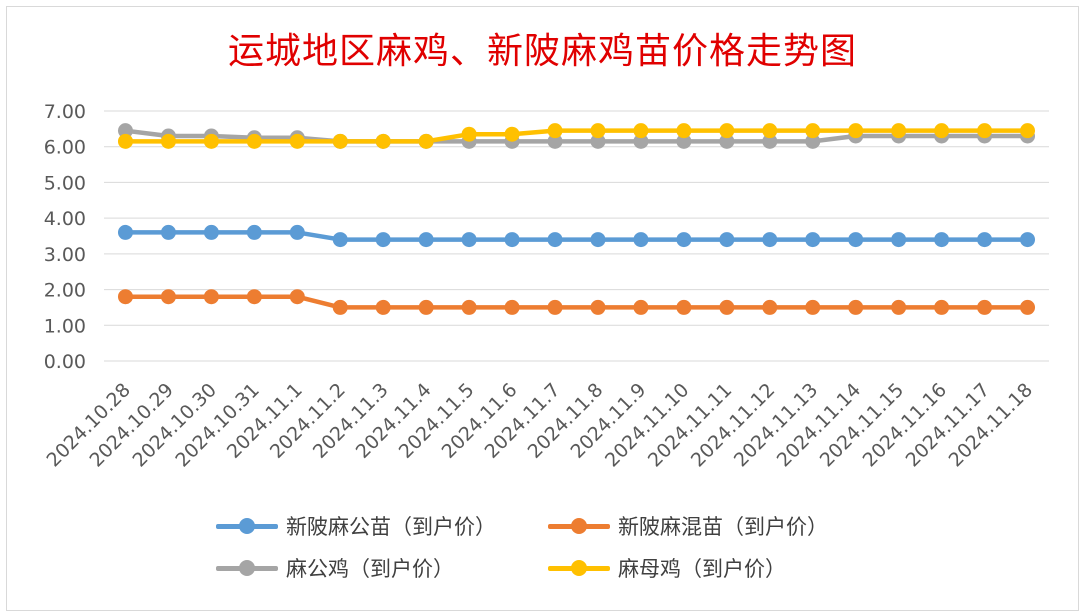 The image size is (1085, 616). What do you see at coordinates (65, 112) in the screenshot?
I see `y-tick-label: 7.00` at bounding box center [65, 112].